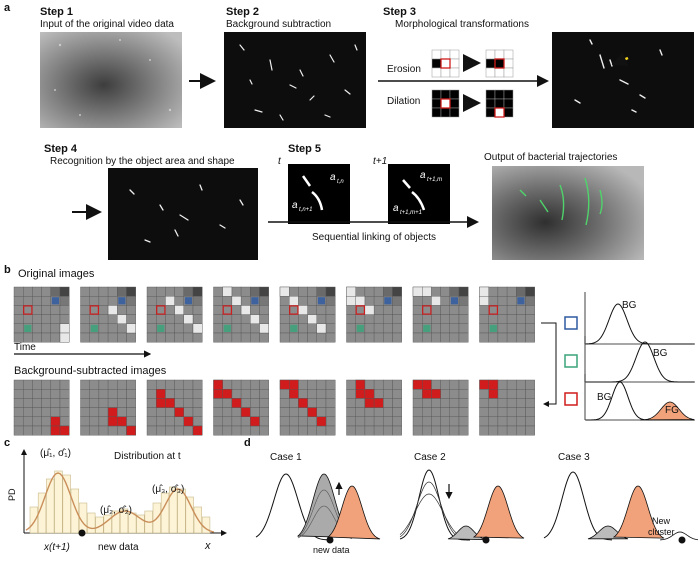 Image resolution: width=700 pixels, height=561 pixels. What do you see at coordinates (568, 213) in the screenshot?
I see `trajectory-frame` at bounding box center [568, 213].